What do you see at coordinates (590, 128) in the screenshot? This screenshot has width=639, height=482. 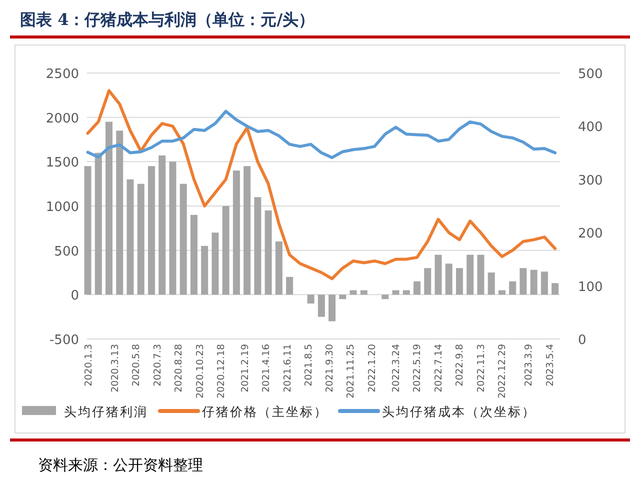 I see `y2-tick-label: 400` at bounding box center [590, 128].